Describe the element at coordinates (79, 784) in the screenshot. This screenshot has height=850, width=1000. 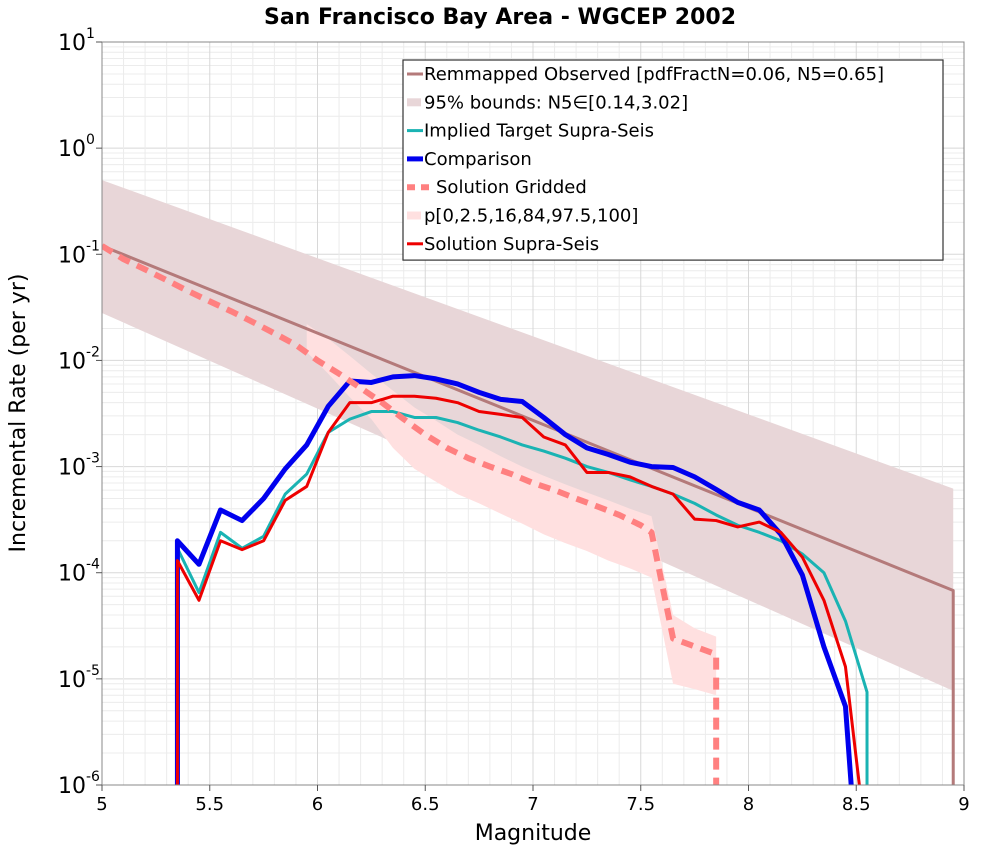
I see `y-tick-label: 10⁻⁶` at that location.